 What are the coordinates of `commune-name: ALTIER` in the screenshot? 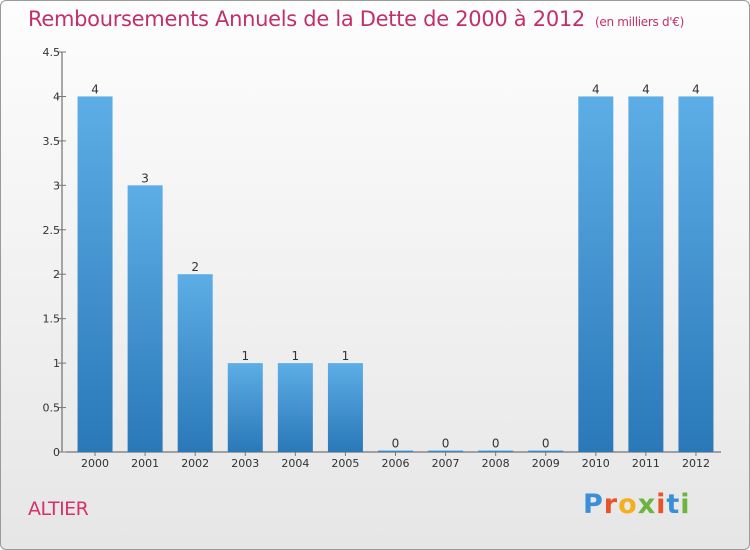 It's located at (58, 509).